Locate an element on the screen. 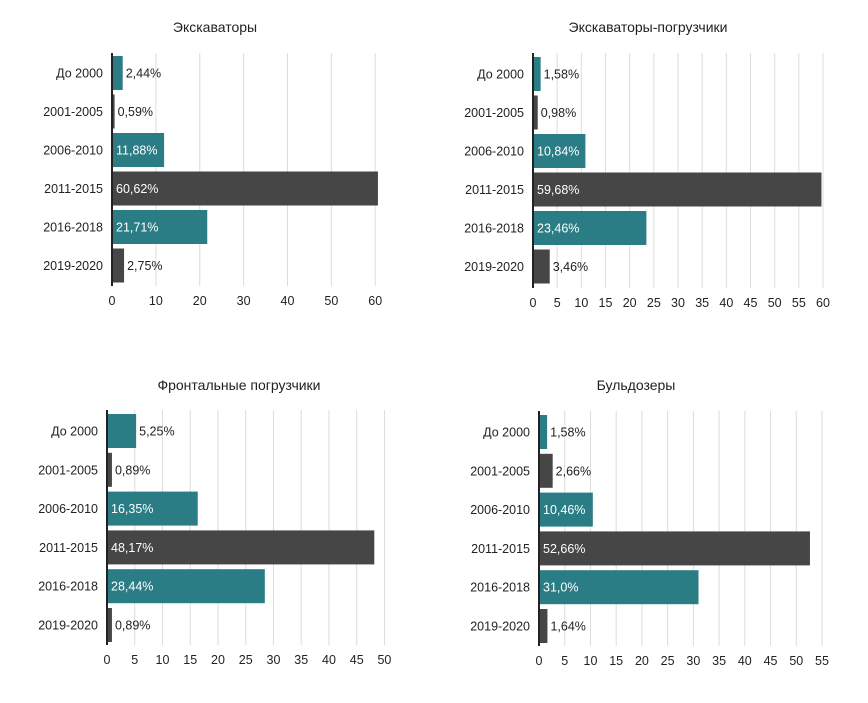  data-label: 2,75% is located at coordinates (144, 266).